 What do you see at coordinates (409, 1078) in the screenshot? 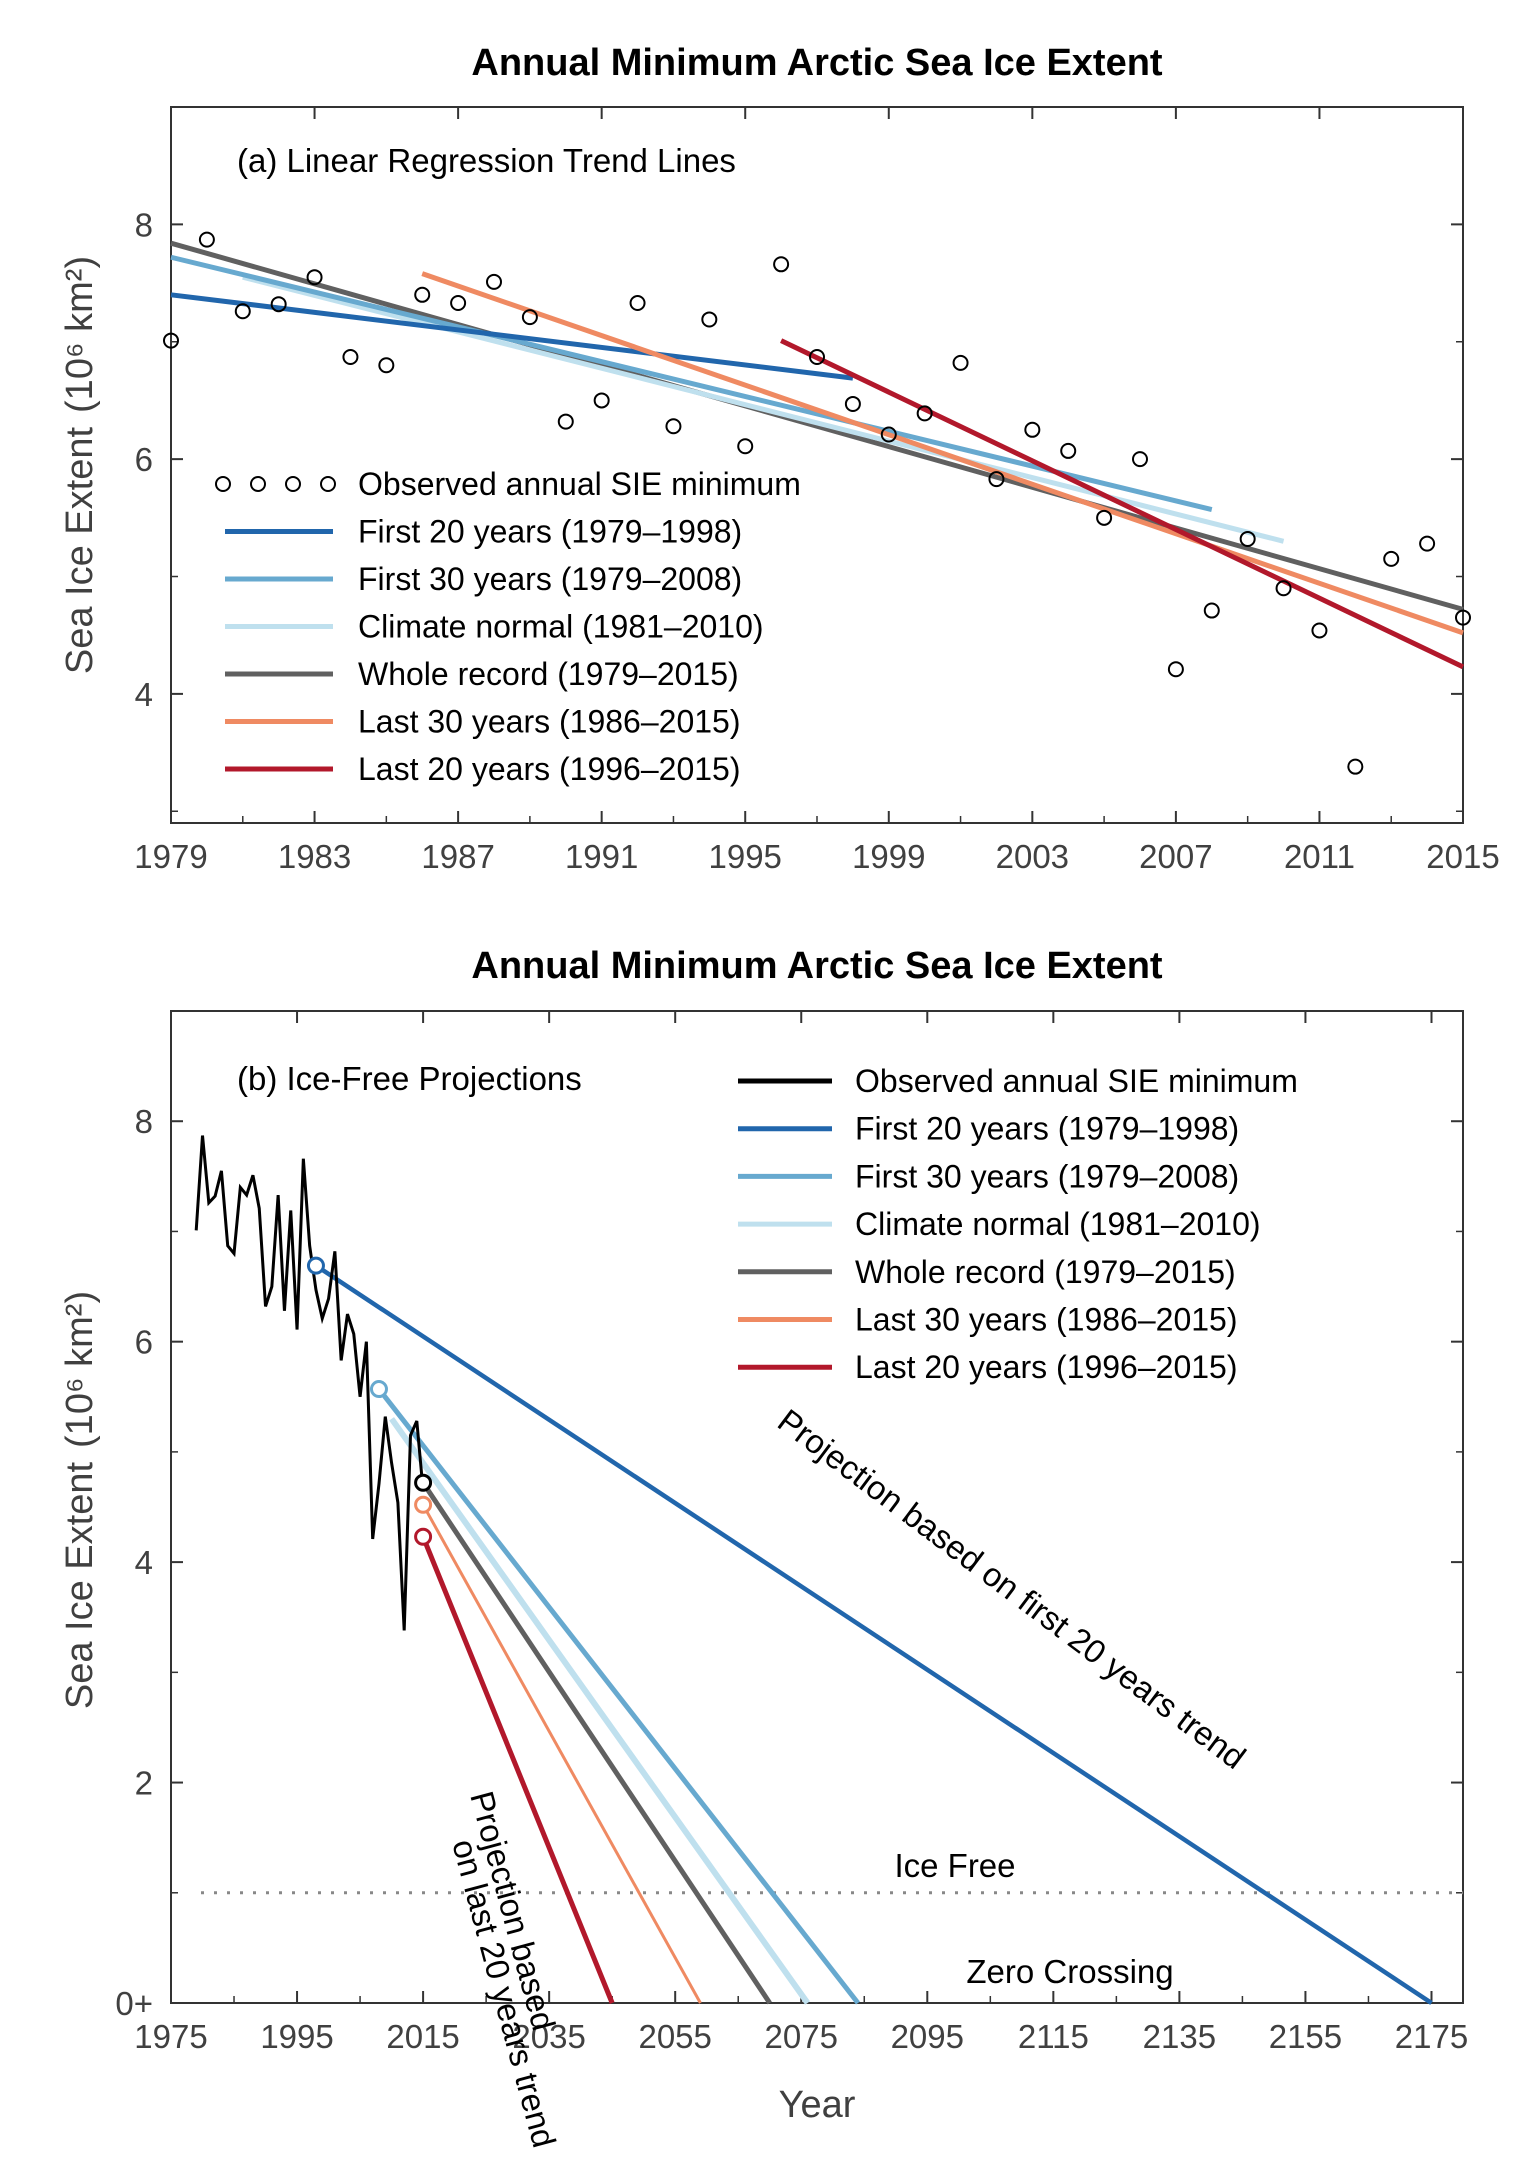
I see `panel-b-label: (b) Ice-Free Projections` at bounding box center [409, 1078].